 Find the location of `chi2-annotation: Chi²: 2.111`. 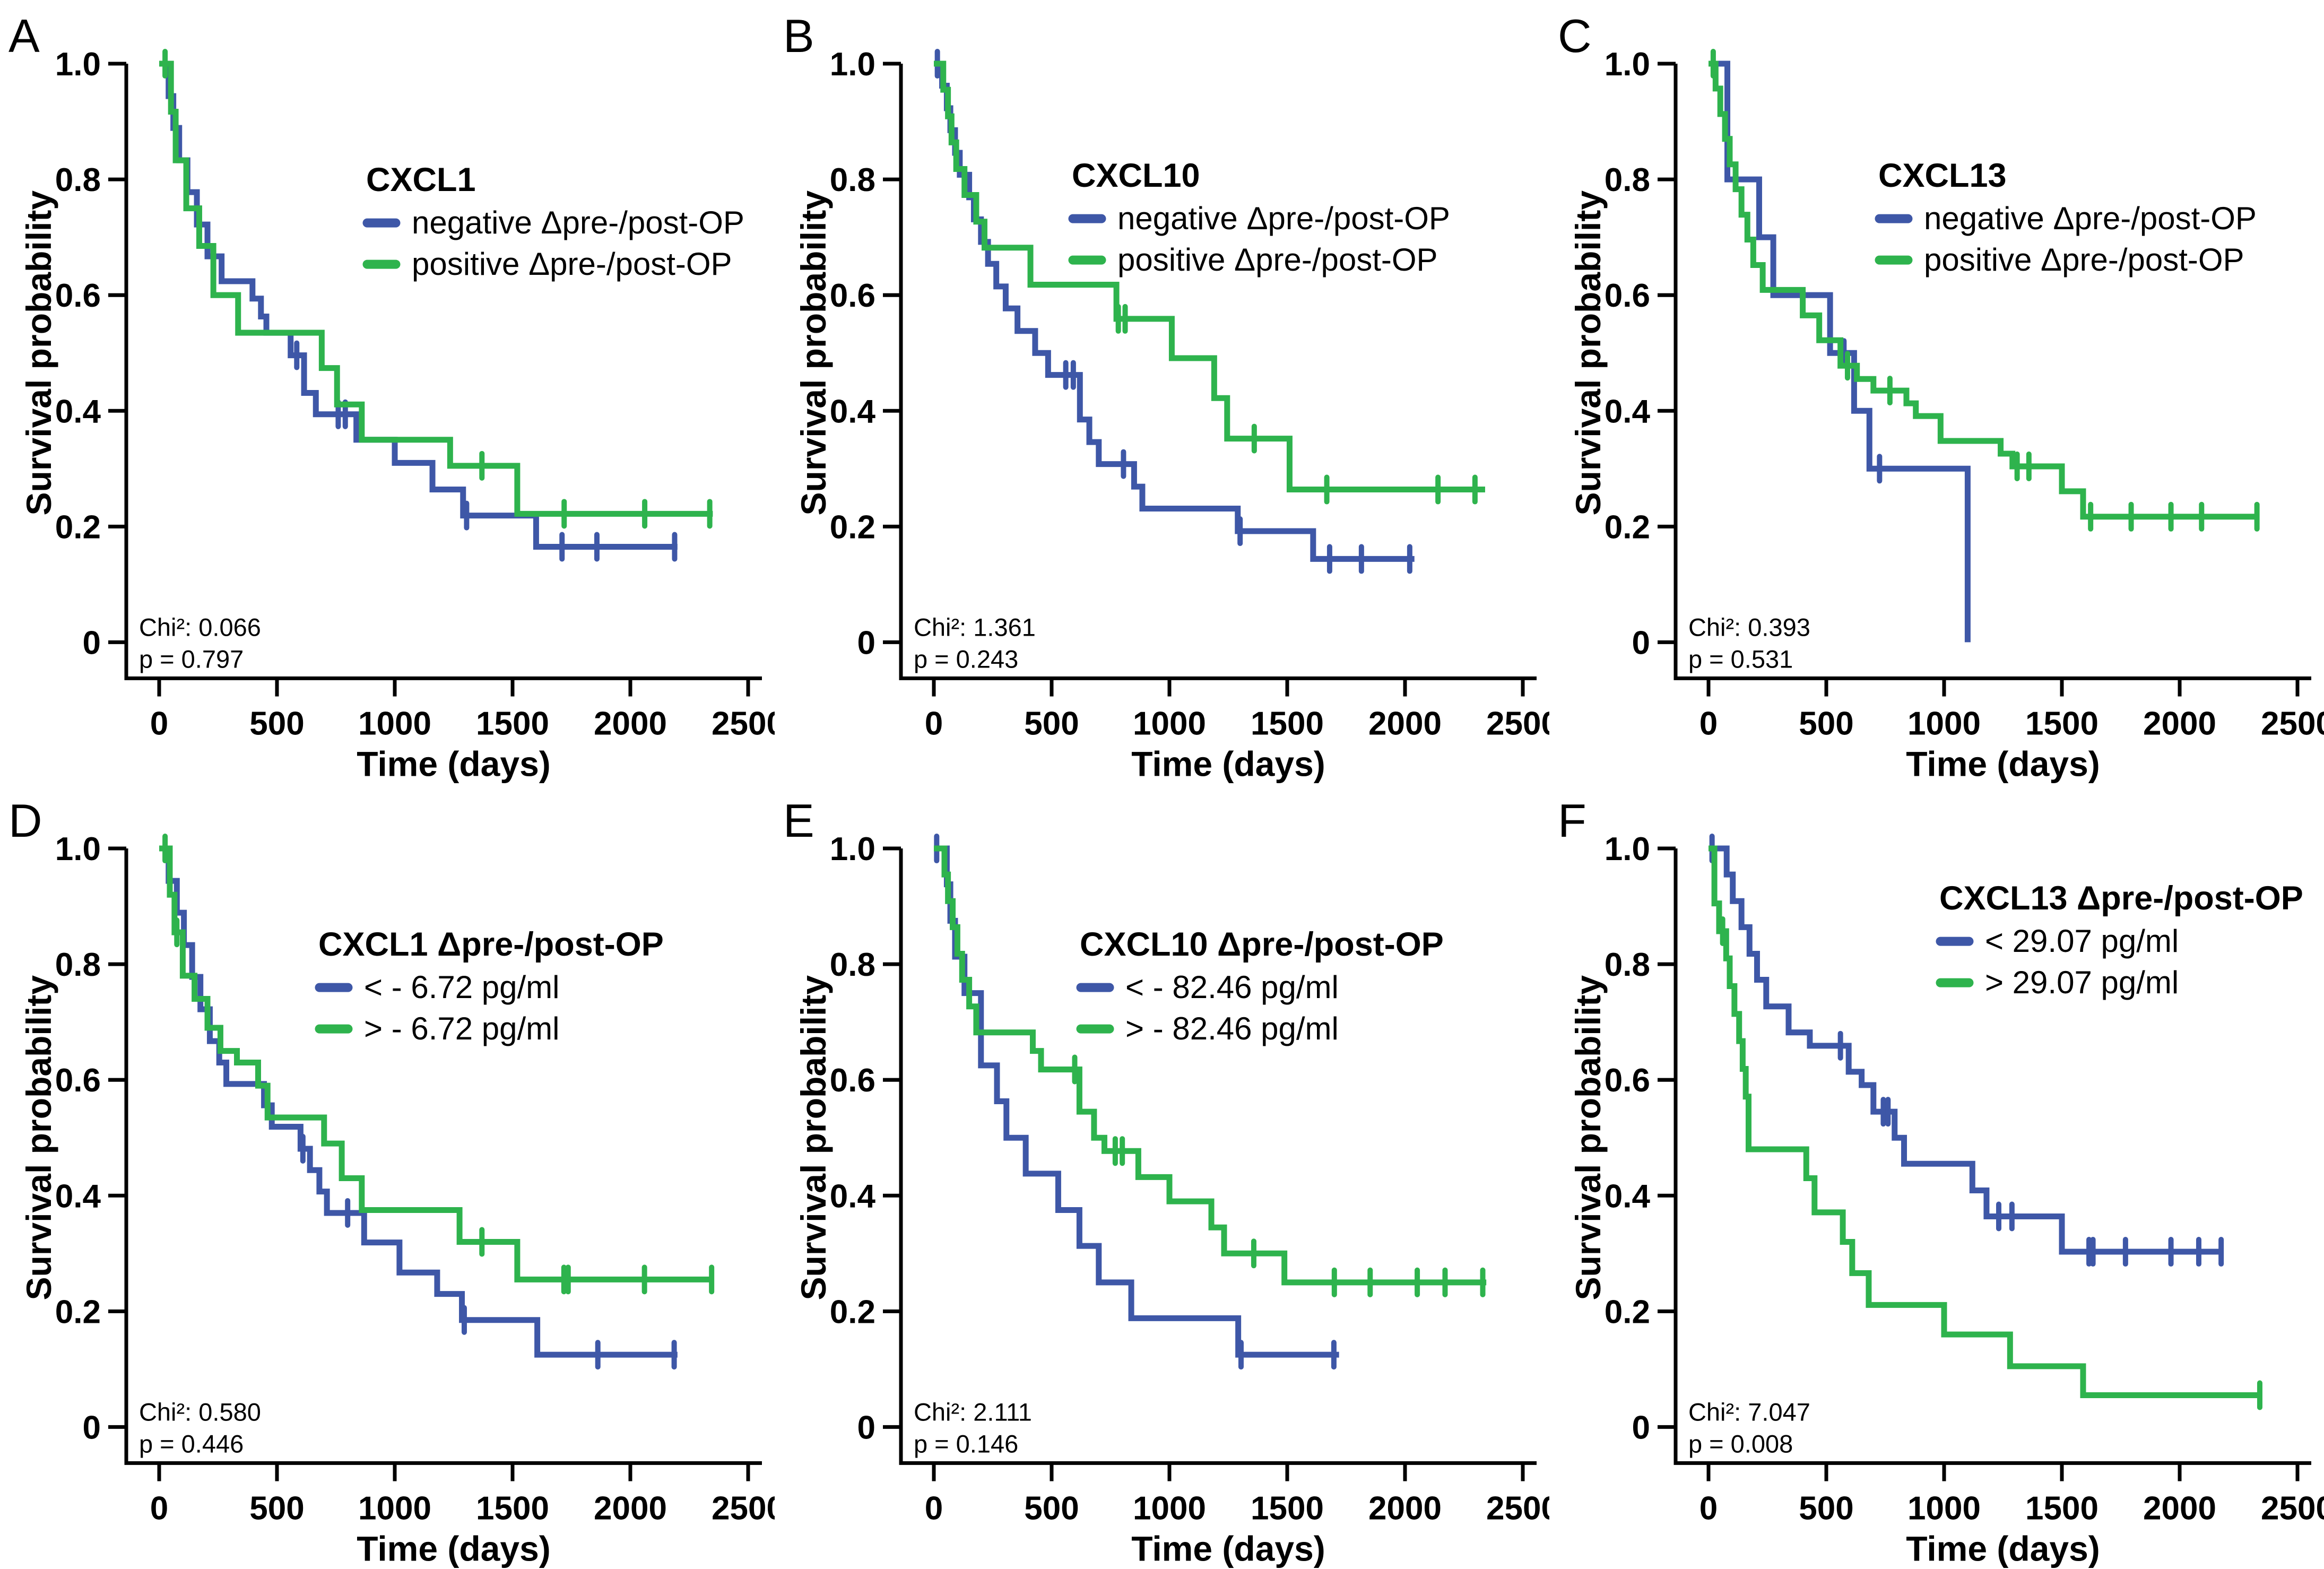

chi2-annotation: Chi²: 2.111 is located at coordinates (973, 1412).